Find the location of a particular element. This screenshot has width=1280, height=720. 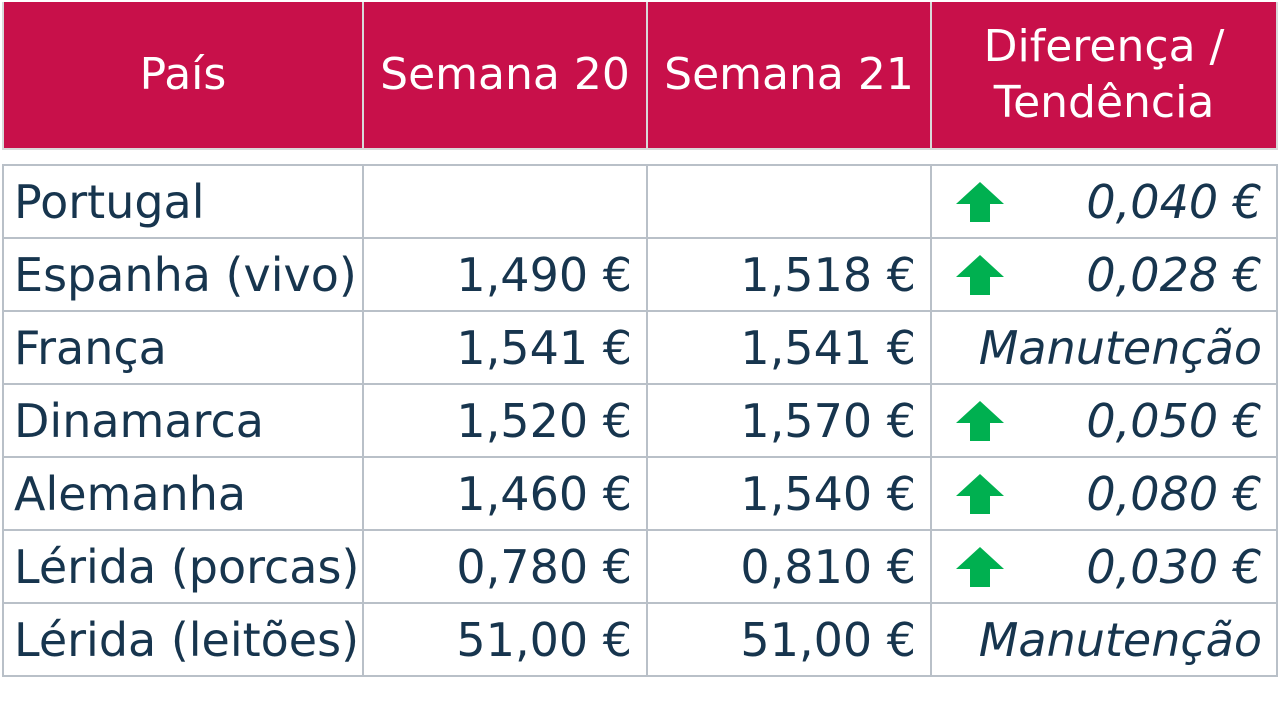

country-cell: Lérida (leitões) is located at coordinates (183, 640).